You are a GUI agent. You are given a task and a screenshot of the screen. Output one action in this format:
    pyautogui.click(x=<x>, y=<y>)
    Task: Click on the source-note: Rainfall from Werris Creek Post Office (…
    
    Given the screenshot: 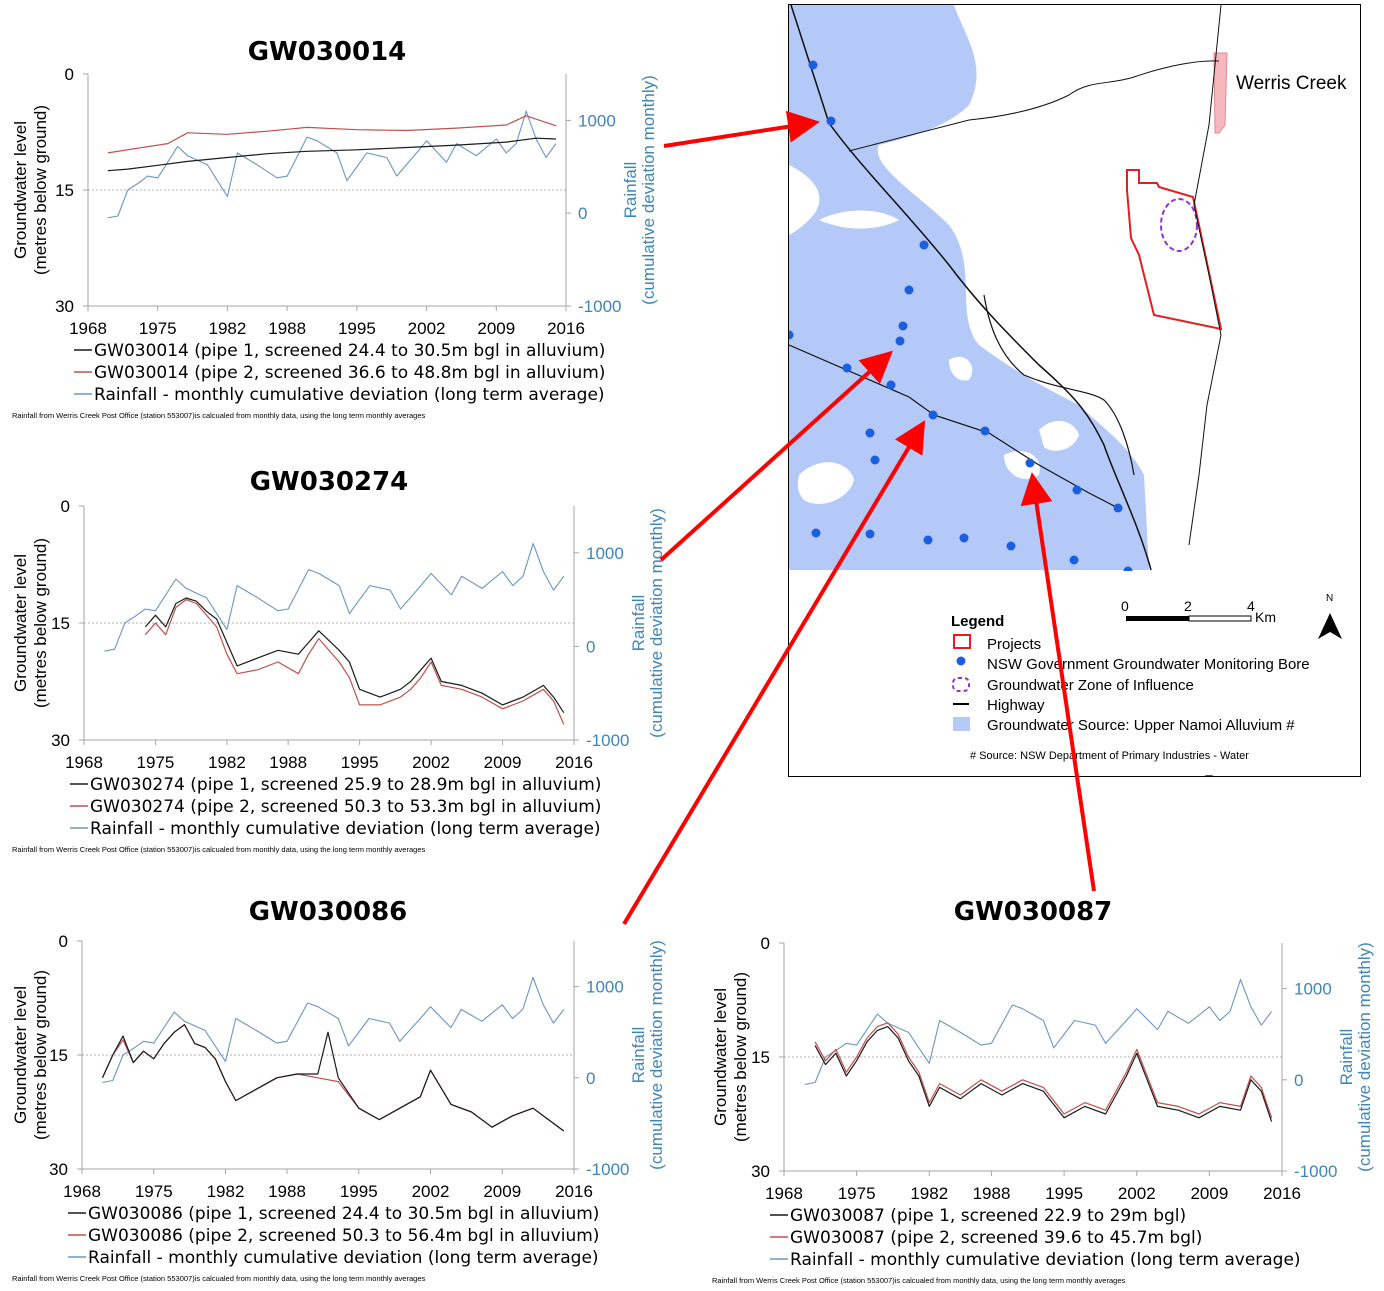 What is the action you would take?
    pyautogui.click(x=218, y=1278)
    